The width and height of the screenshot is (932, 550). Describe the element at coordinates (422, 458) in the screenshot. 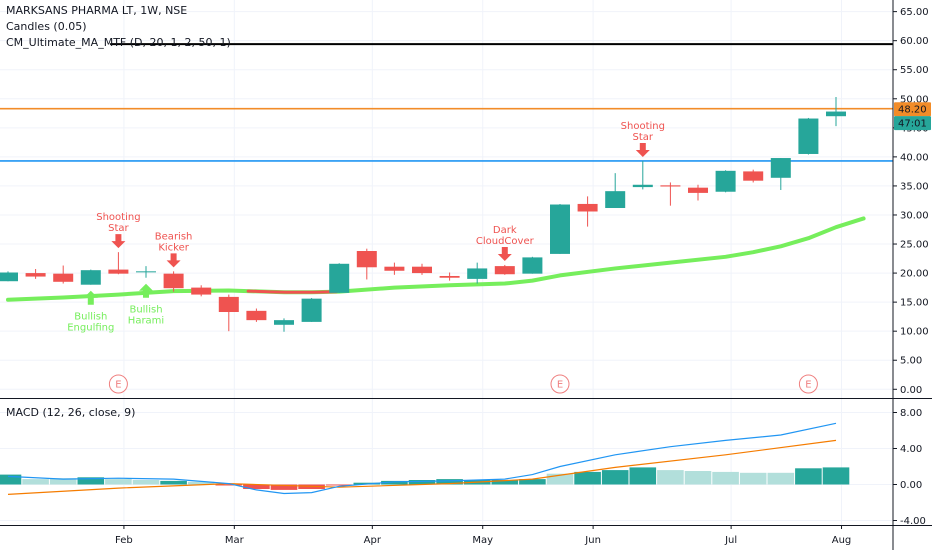

I see `macd-line` at that location.